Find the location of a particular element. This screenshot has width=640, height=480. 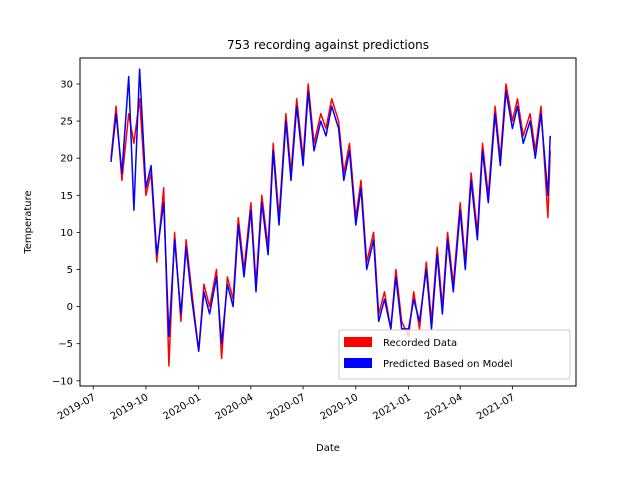

legend-swatch-predicted is located at coordinates (358, 363).